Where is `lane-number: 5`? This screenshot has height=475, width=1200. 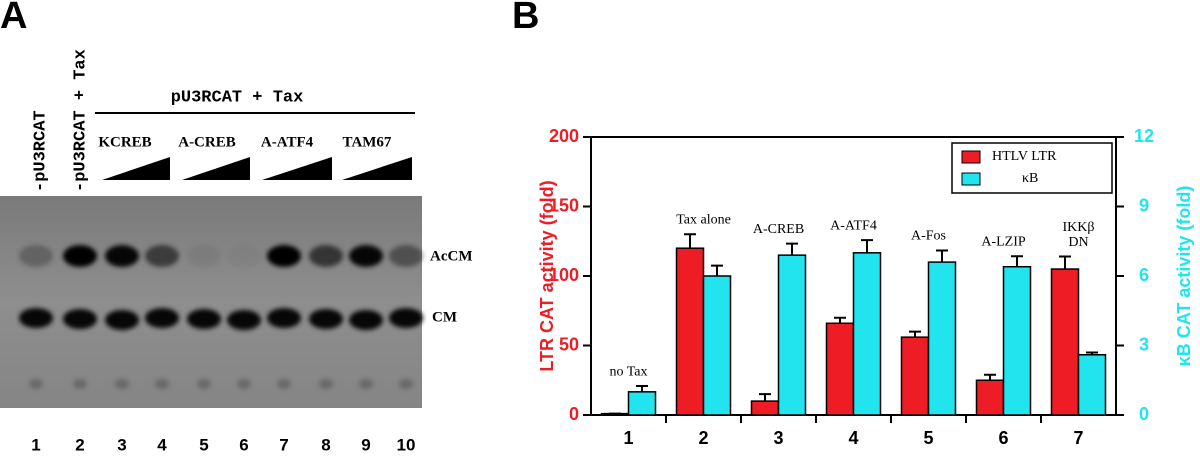
lane-number: 5 is located at coordinates (203, 444).